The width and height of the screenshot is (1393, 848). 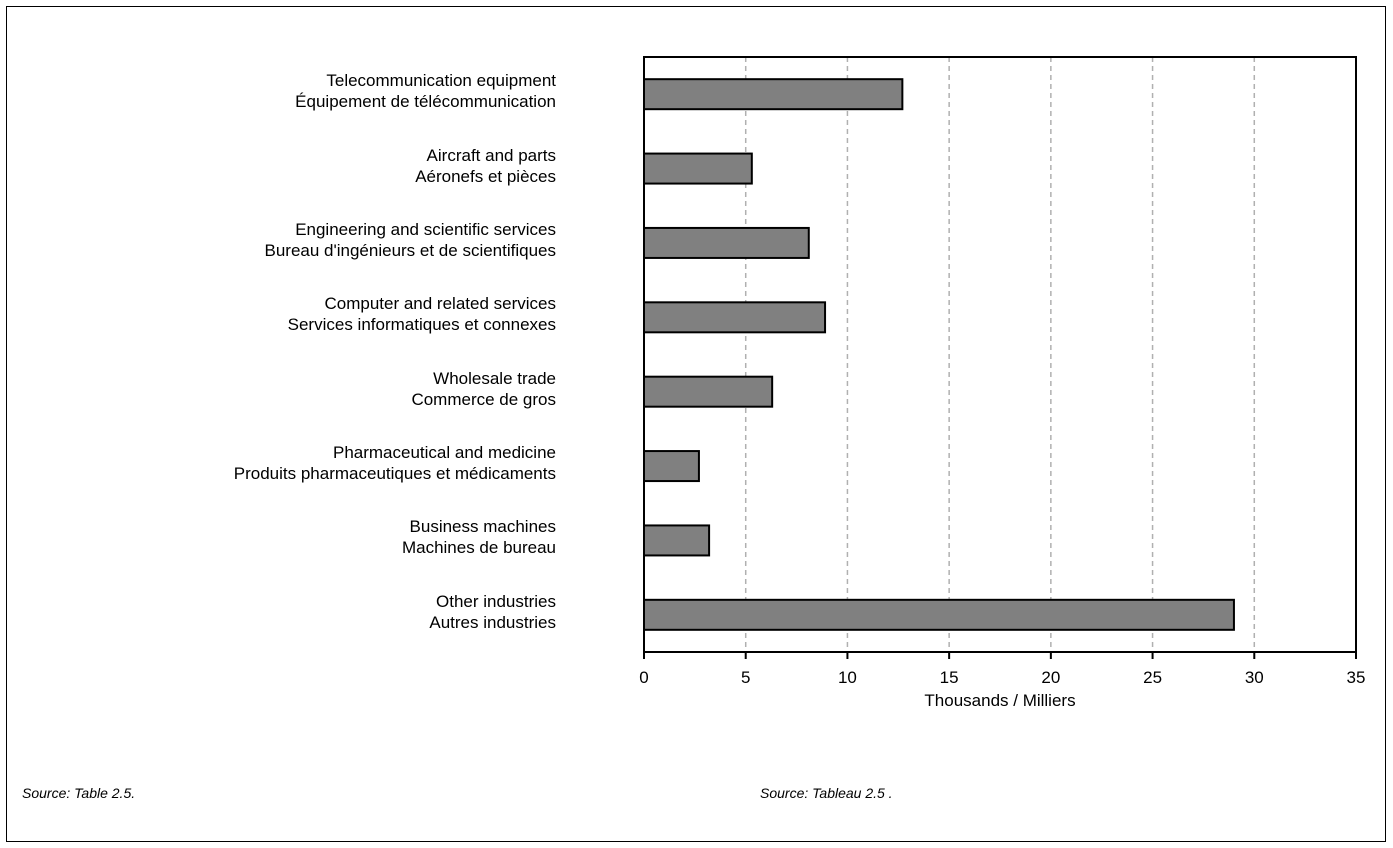 I want to click on category-label-en: Business machines, so click(x=482, y=527).